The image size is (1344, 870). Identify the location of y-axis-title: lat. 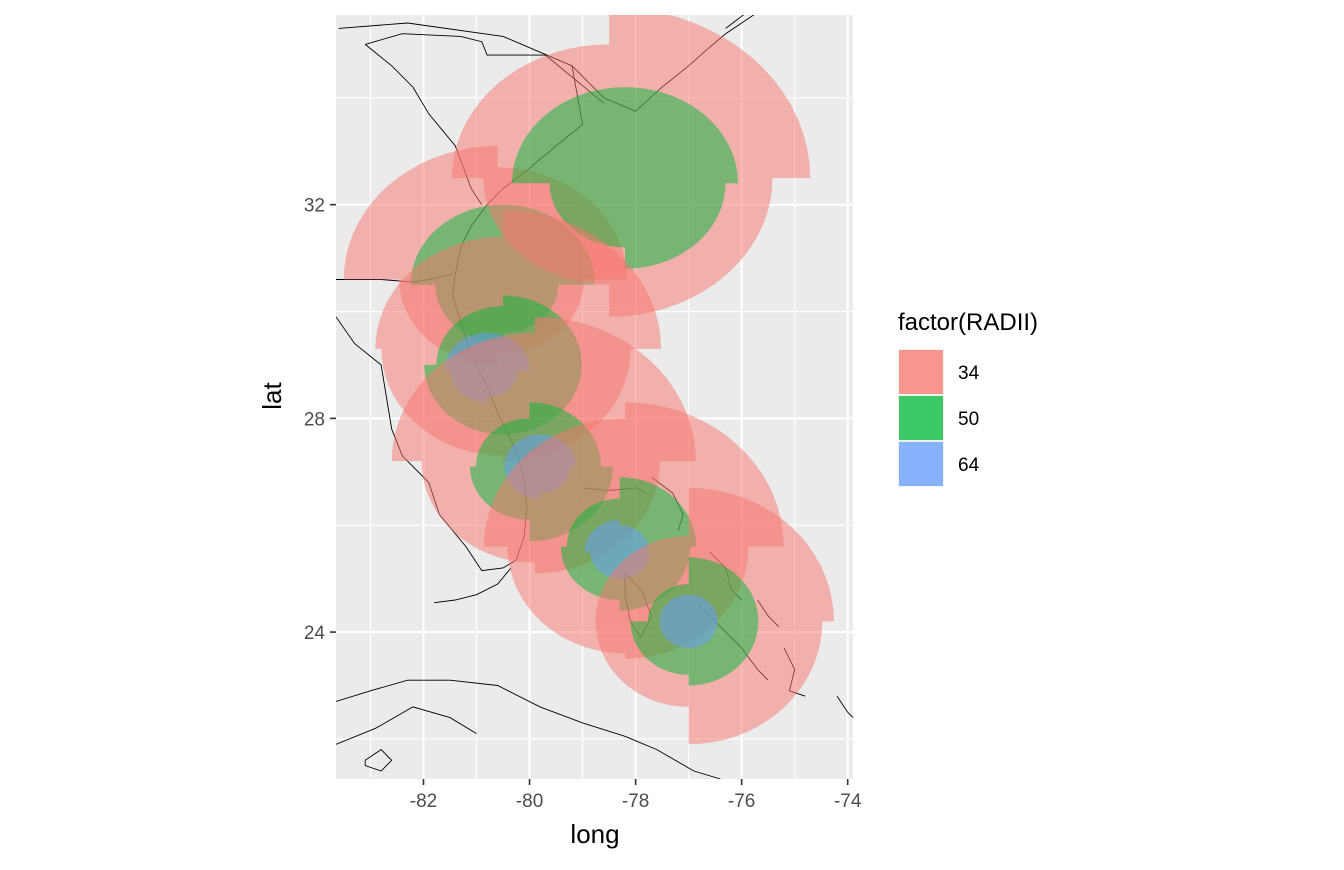
(272, 395).